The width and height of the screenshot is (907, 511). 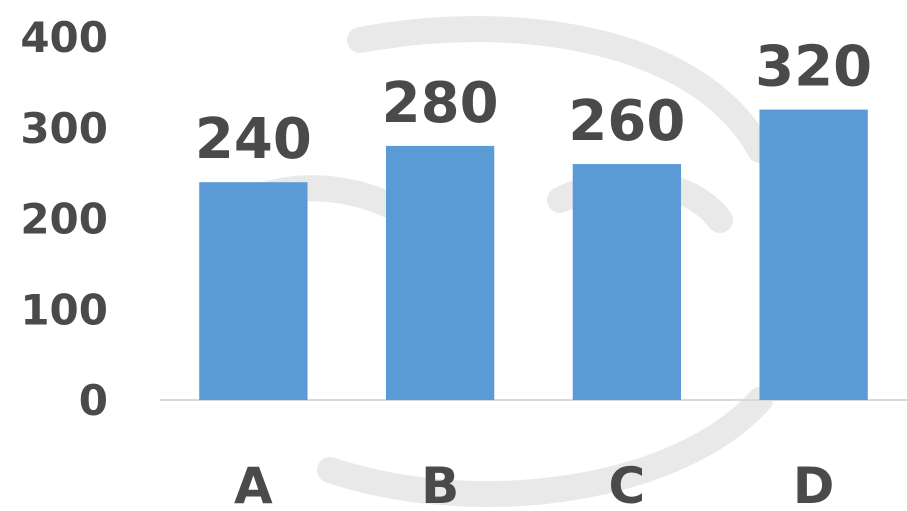 What do you see at coordinates (440, 484) in the screenshot?
I see `category-label: B` at bounding box center [440, 484].